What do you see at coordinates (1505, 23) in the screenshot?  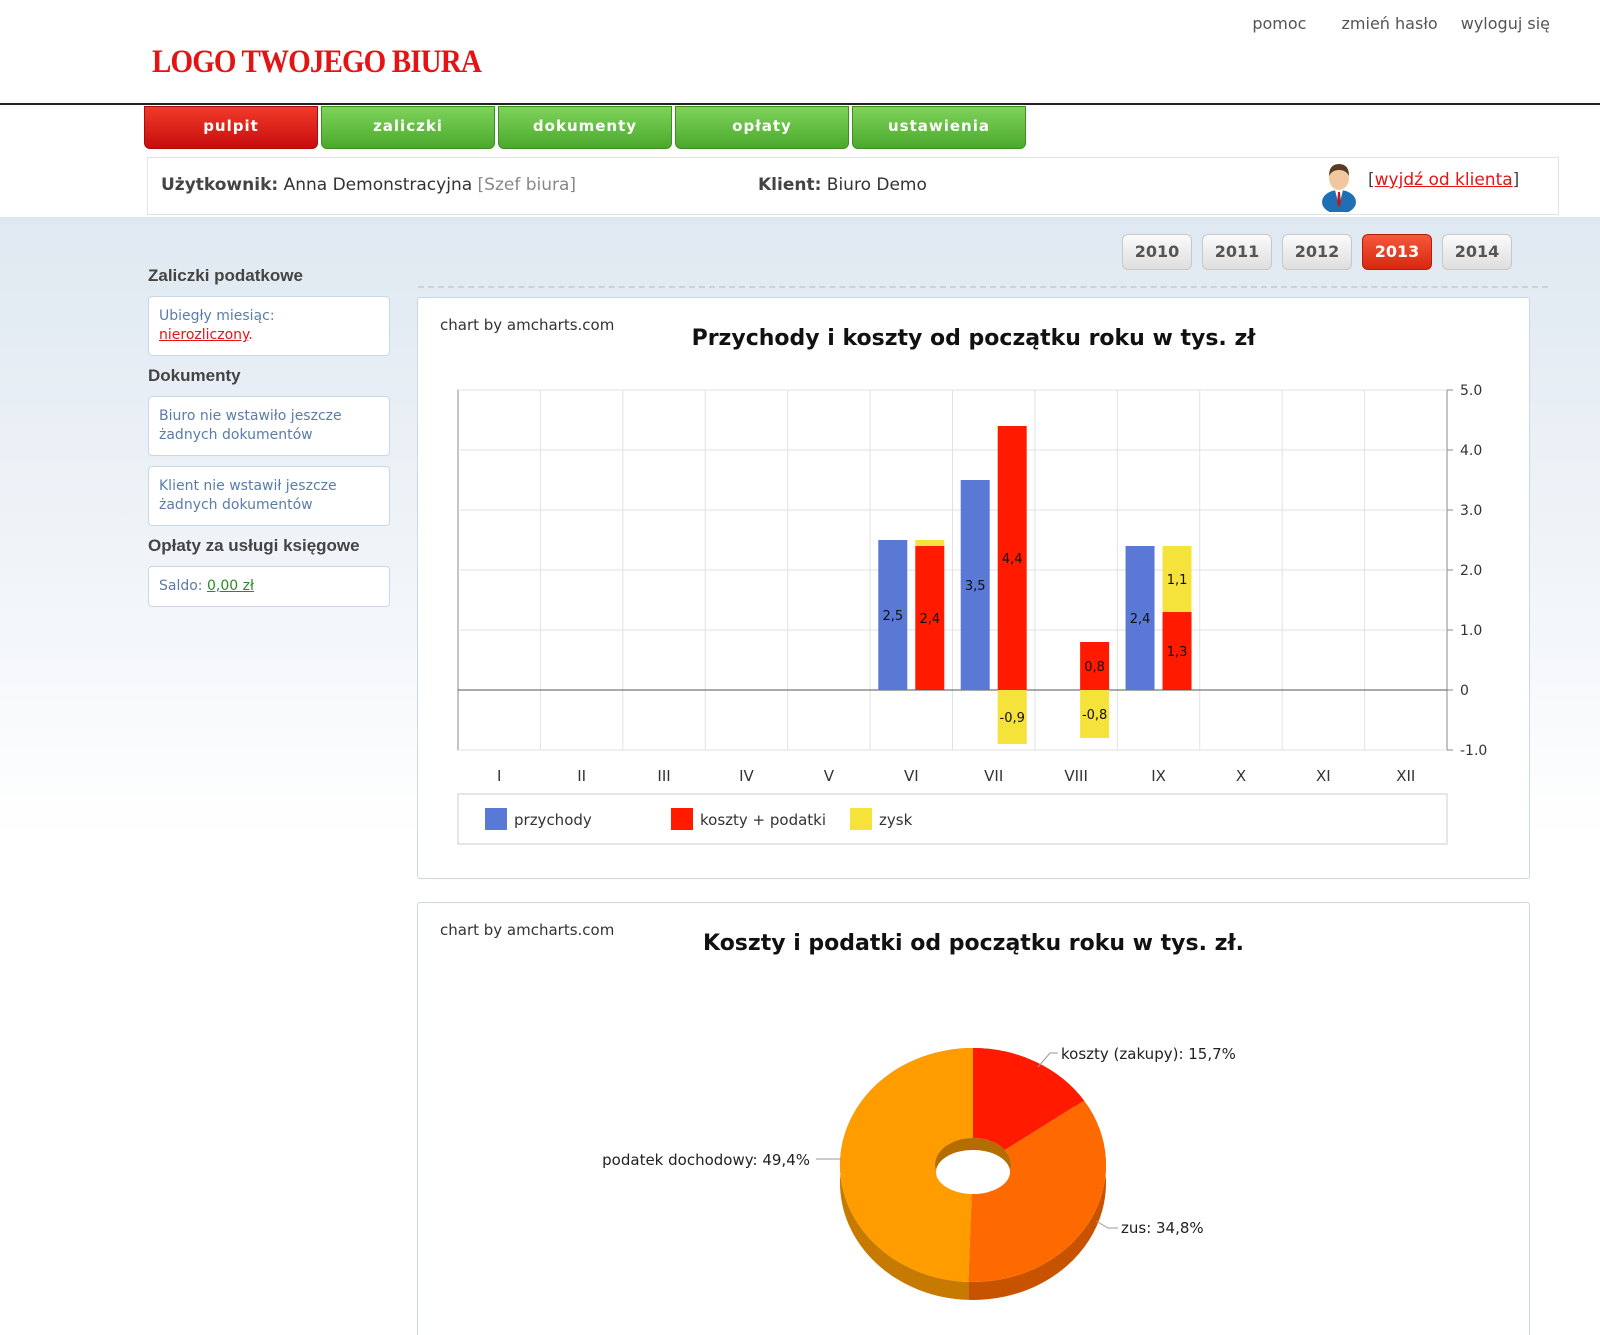 I see `logout-link: wyloguj się` at bounding box center [1505, 23].